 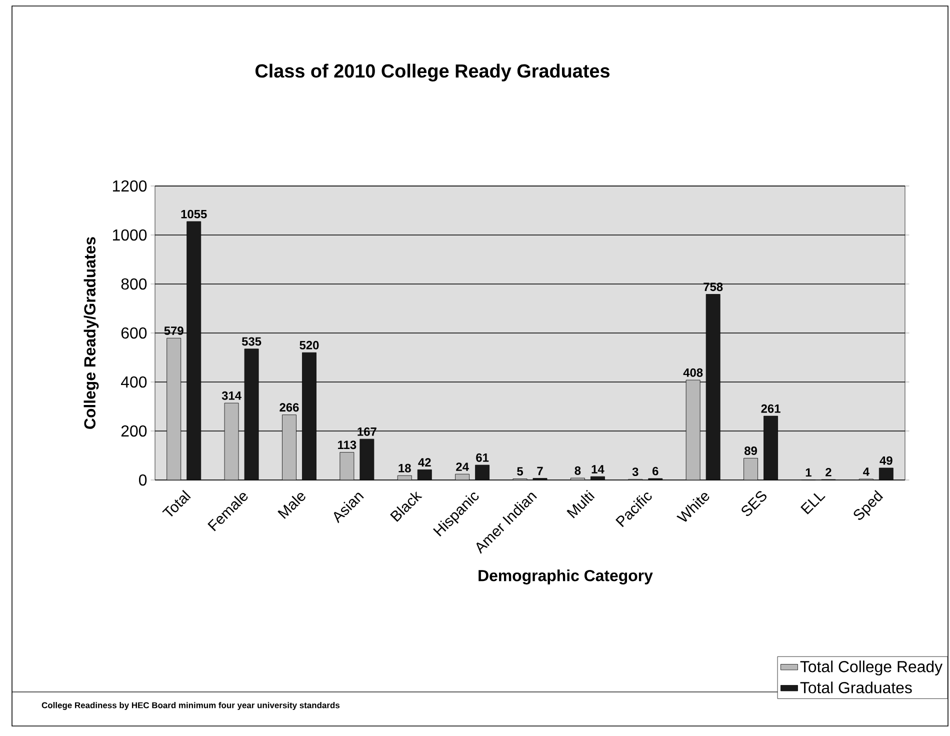 What do you see at coordinates (577, 470) in the screenshot?
I see `data-label: 8` at bounding box center [577, 470].